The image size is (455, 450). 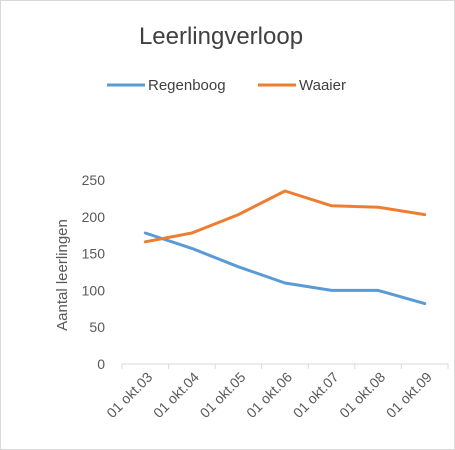 What do you see at coordinates (187, 85) in the screenshot?
I see `legend-label: Regenboog` at bounding box center [187, 85].